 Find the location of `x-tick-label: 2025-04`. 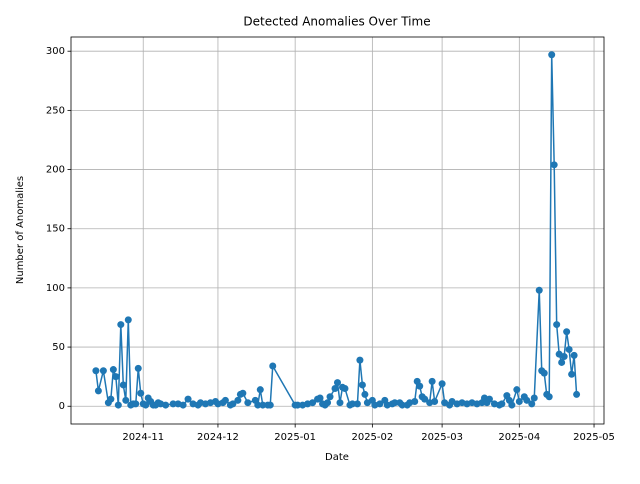

x-tick-label: 2025-04 is located at coordinates (519, 437).